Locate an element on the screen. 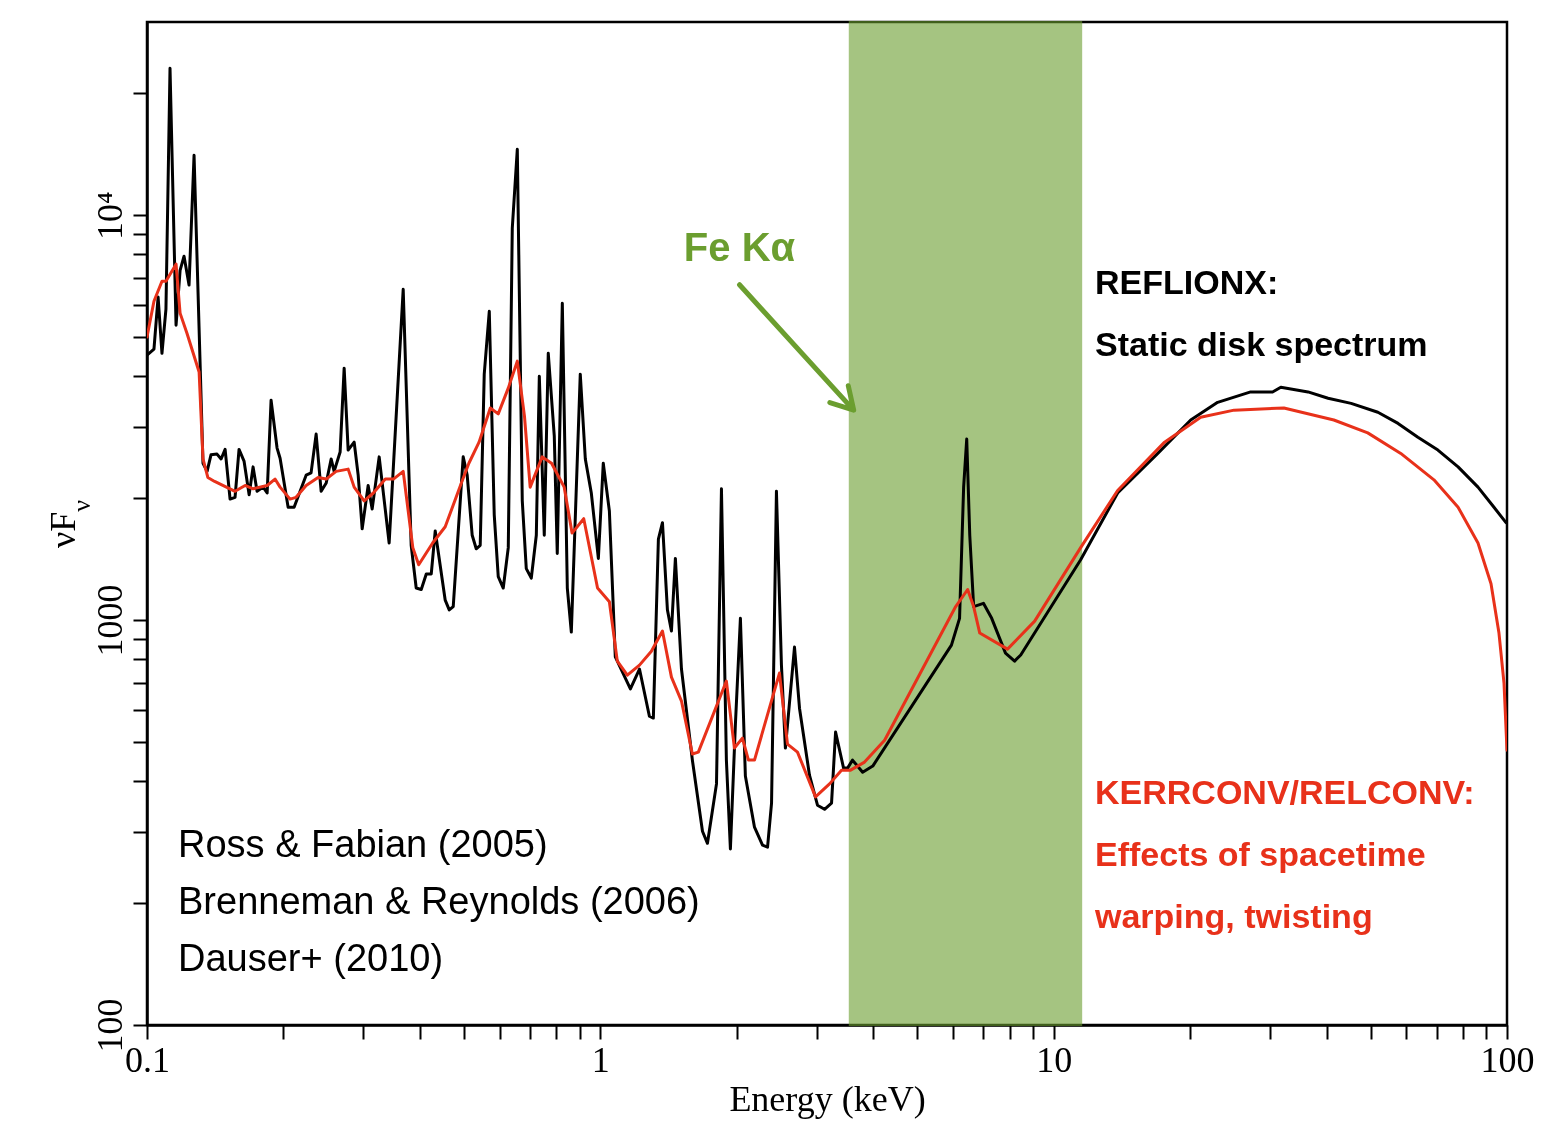 The image size is (1543, 1144). x-tick-label: 10 is located at coordinates (1054, 1059).